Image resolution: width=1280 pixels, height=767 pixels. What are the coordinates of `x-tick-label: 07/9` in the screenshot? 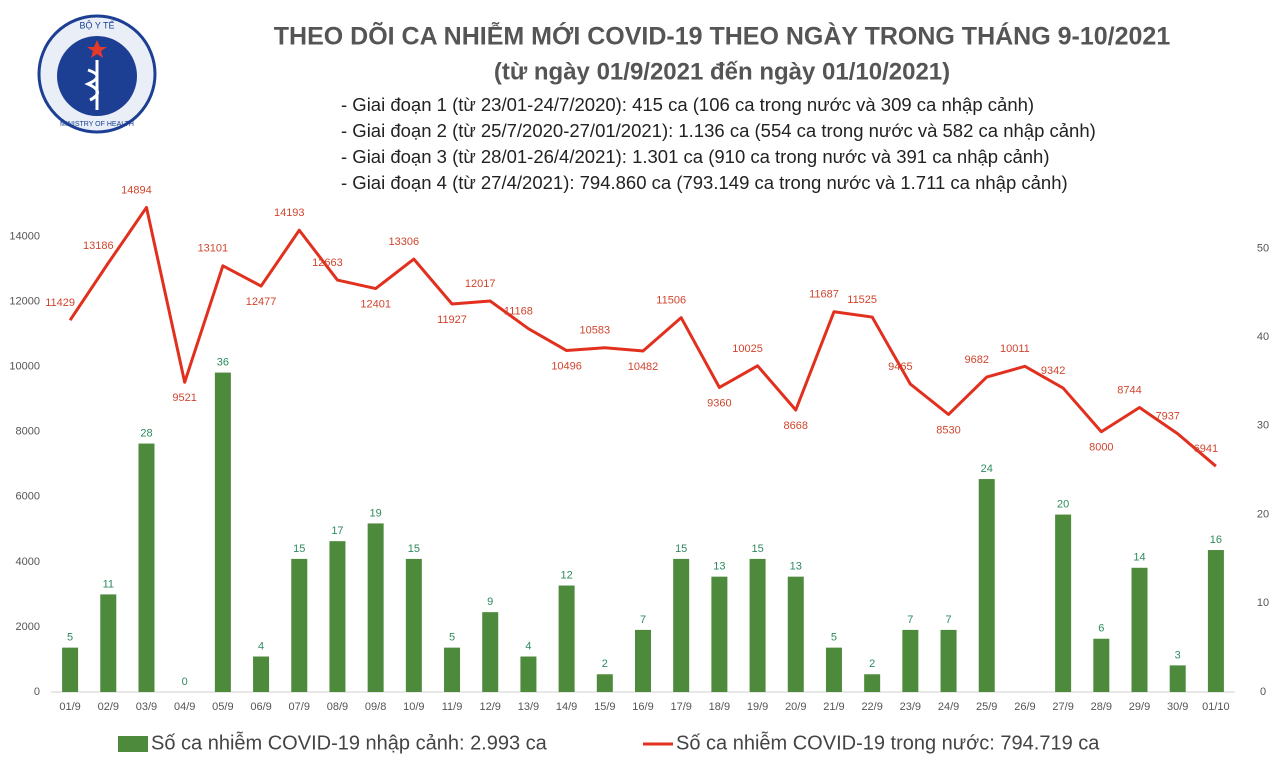 It's located at (299, 707).